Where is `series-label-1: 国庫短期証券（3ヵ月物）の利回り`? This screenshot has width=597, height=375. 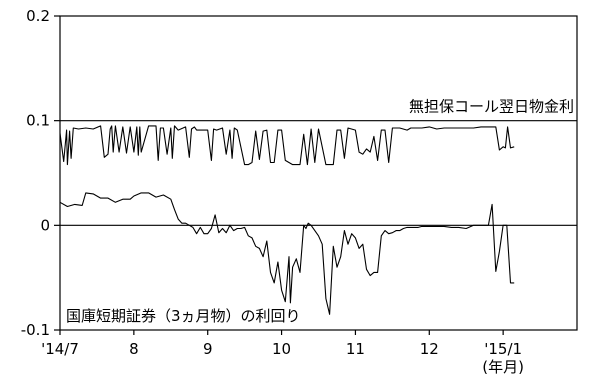 series-label-1: 国庫短期証券（3ヵ月物）の利回り is located at coordinates (183, 316).